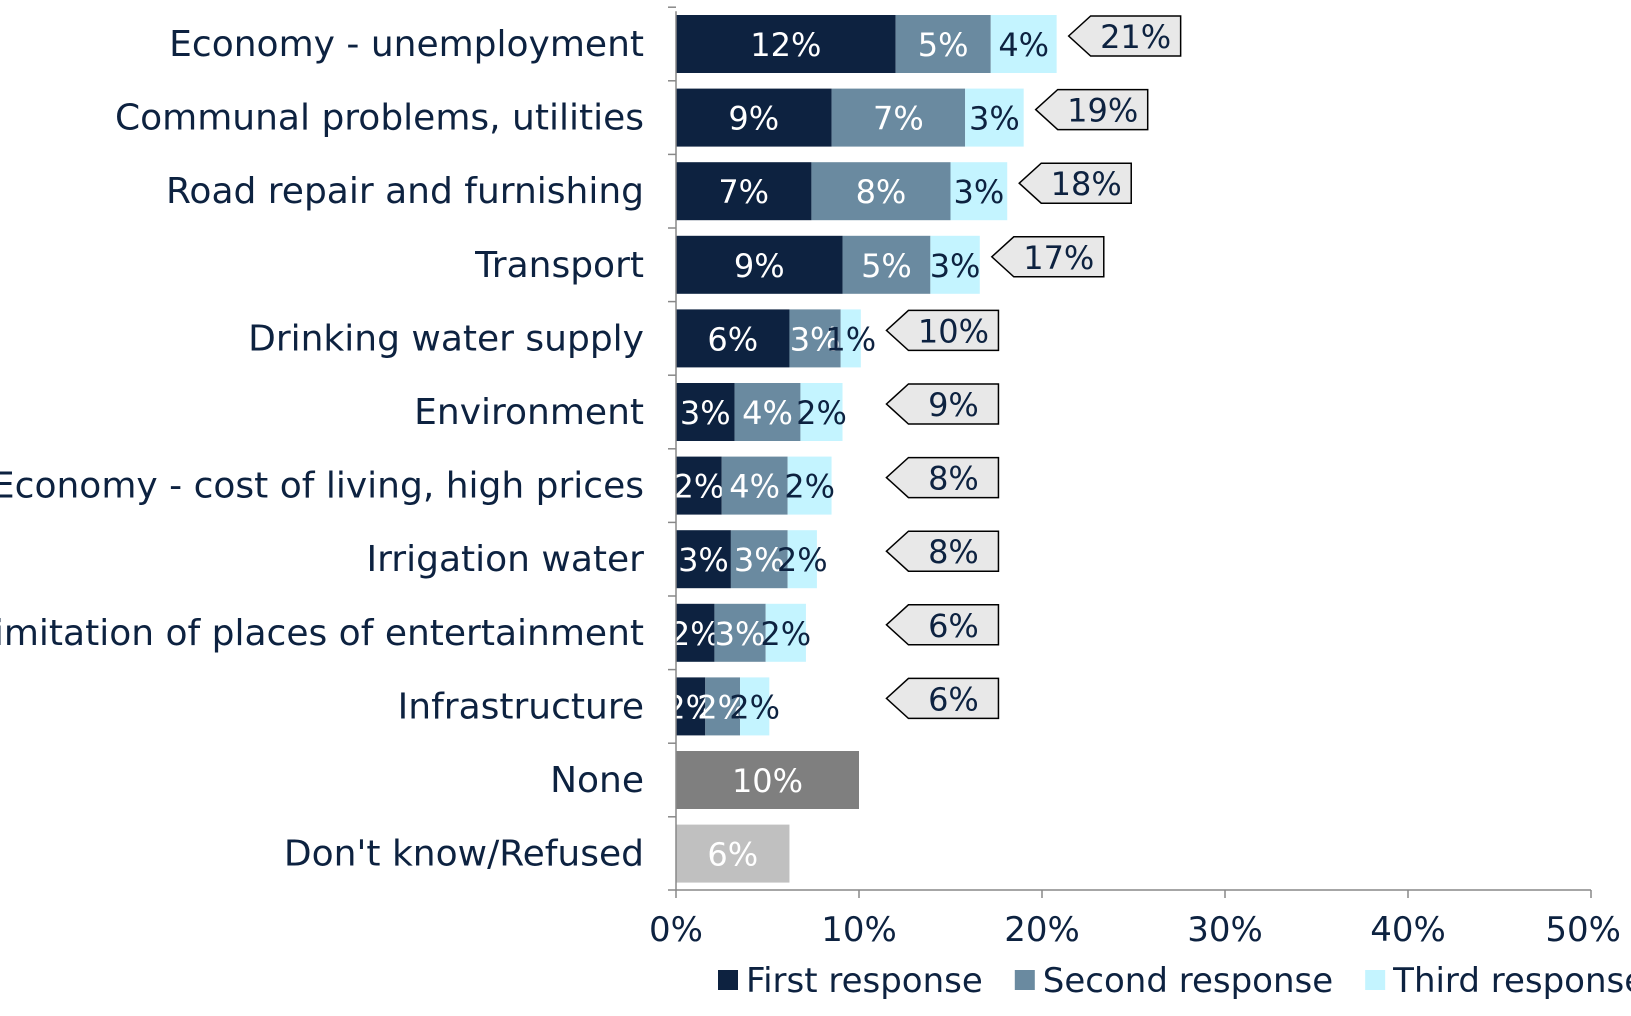 This screenshot has height=1016, width=1631. I want to click on total-label: 18%, so click(1086, 184).